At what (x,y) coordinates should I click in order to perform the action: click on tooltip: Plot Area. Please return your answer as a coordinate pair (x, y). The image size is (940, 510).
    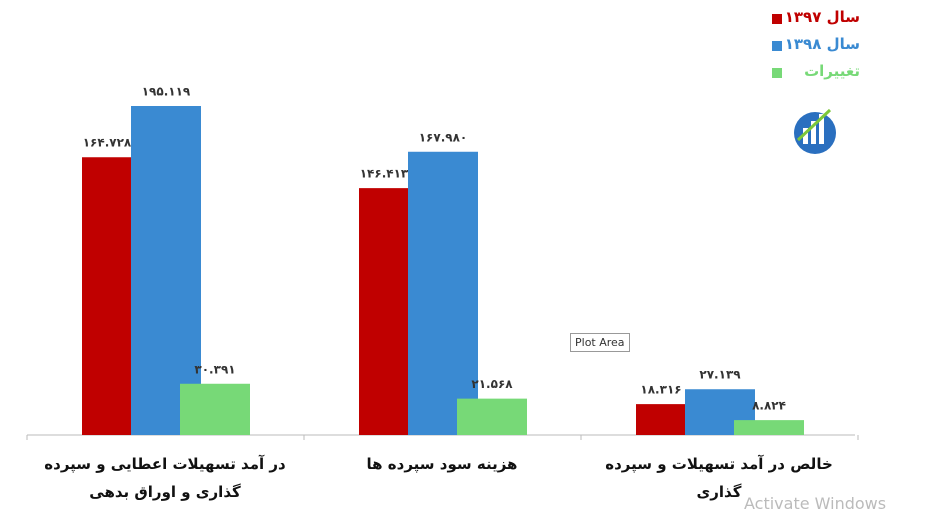
    Looking at the image, I should click on (600, 342).